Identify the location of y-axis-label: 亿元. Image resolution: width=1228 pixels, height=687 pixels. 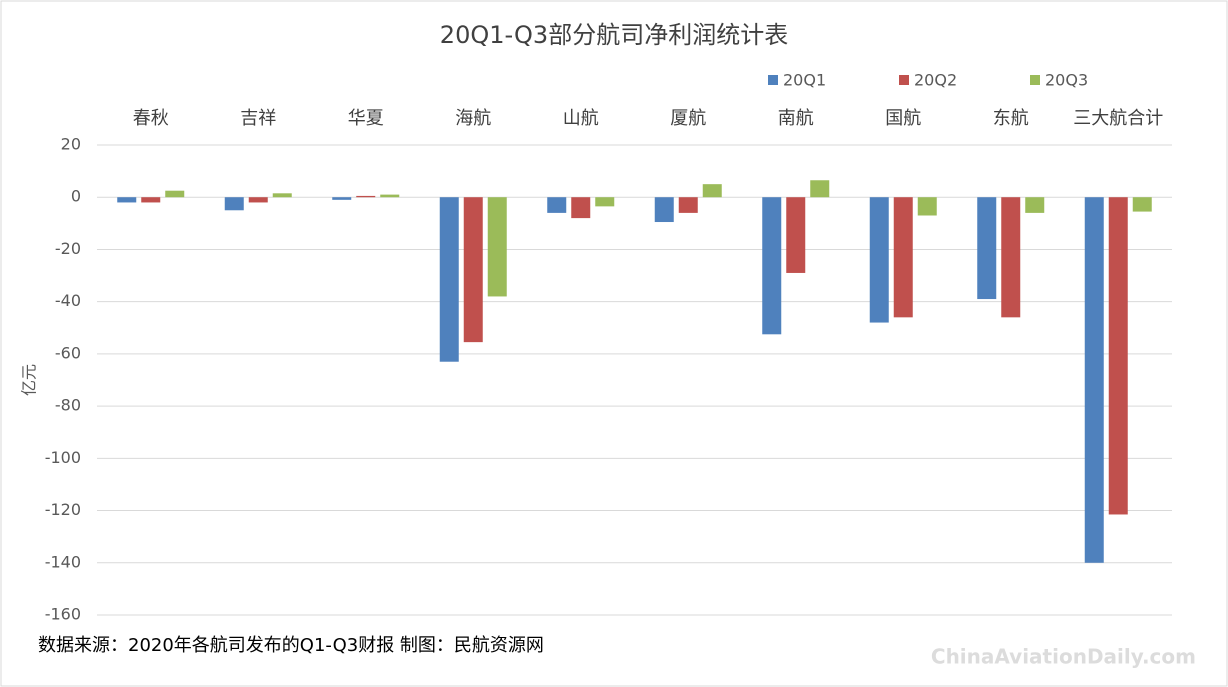
(29, 380).